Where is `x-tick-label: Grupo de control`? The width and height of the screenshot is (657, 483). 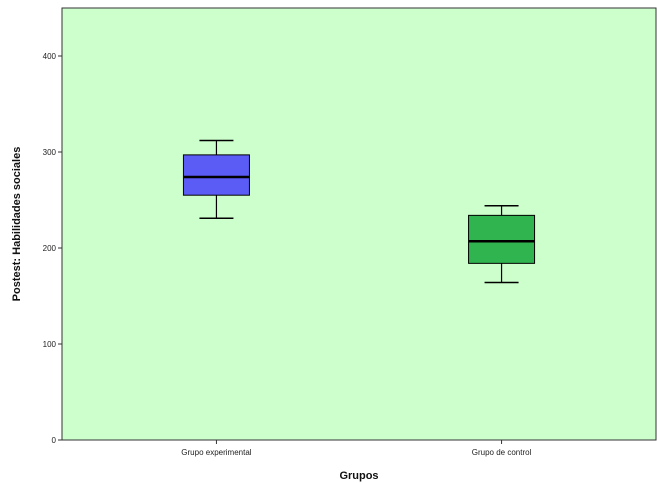 x-tick-label: Grupo de control is located at coordinates (502, 452).